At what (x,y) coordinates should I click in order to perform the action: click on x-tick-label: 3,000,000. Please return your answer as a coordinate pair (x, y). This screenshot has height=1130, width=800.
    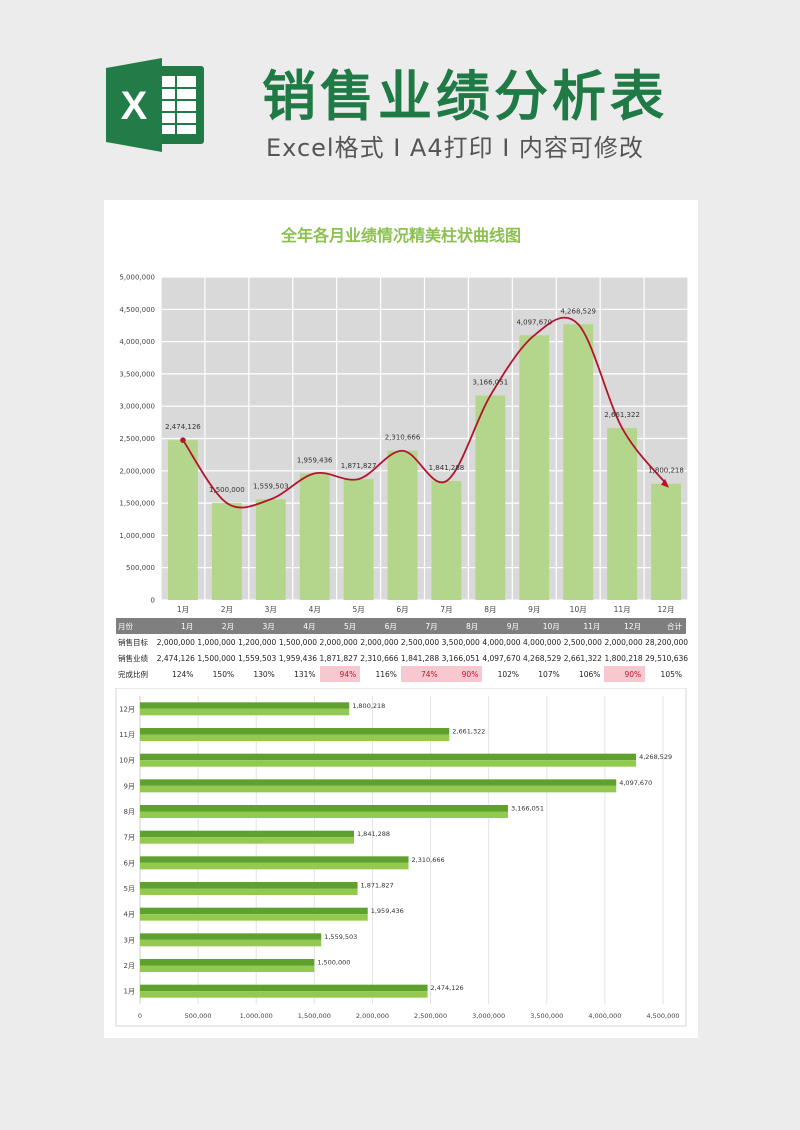
    Looking at the image, I should click on (488, 1016).